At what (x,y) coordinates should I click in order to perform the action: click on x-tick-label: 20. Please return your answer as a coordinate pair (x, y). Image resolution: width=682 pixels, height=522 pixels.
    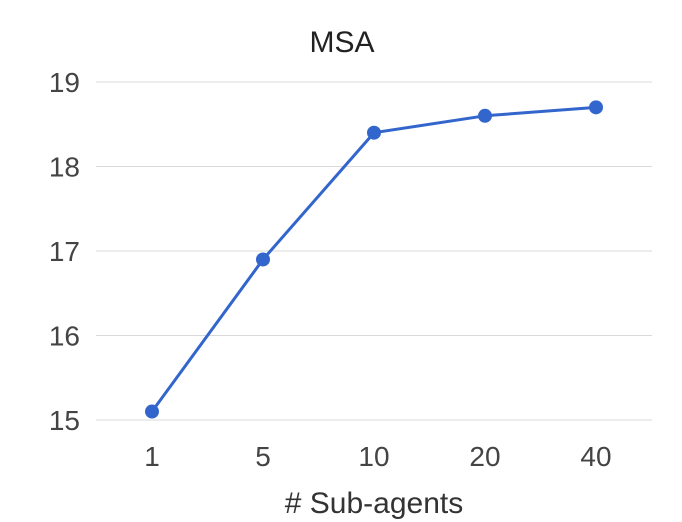
    Looking at the image, I should click on (484, 456).